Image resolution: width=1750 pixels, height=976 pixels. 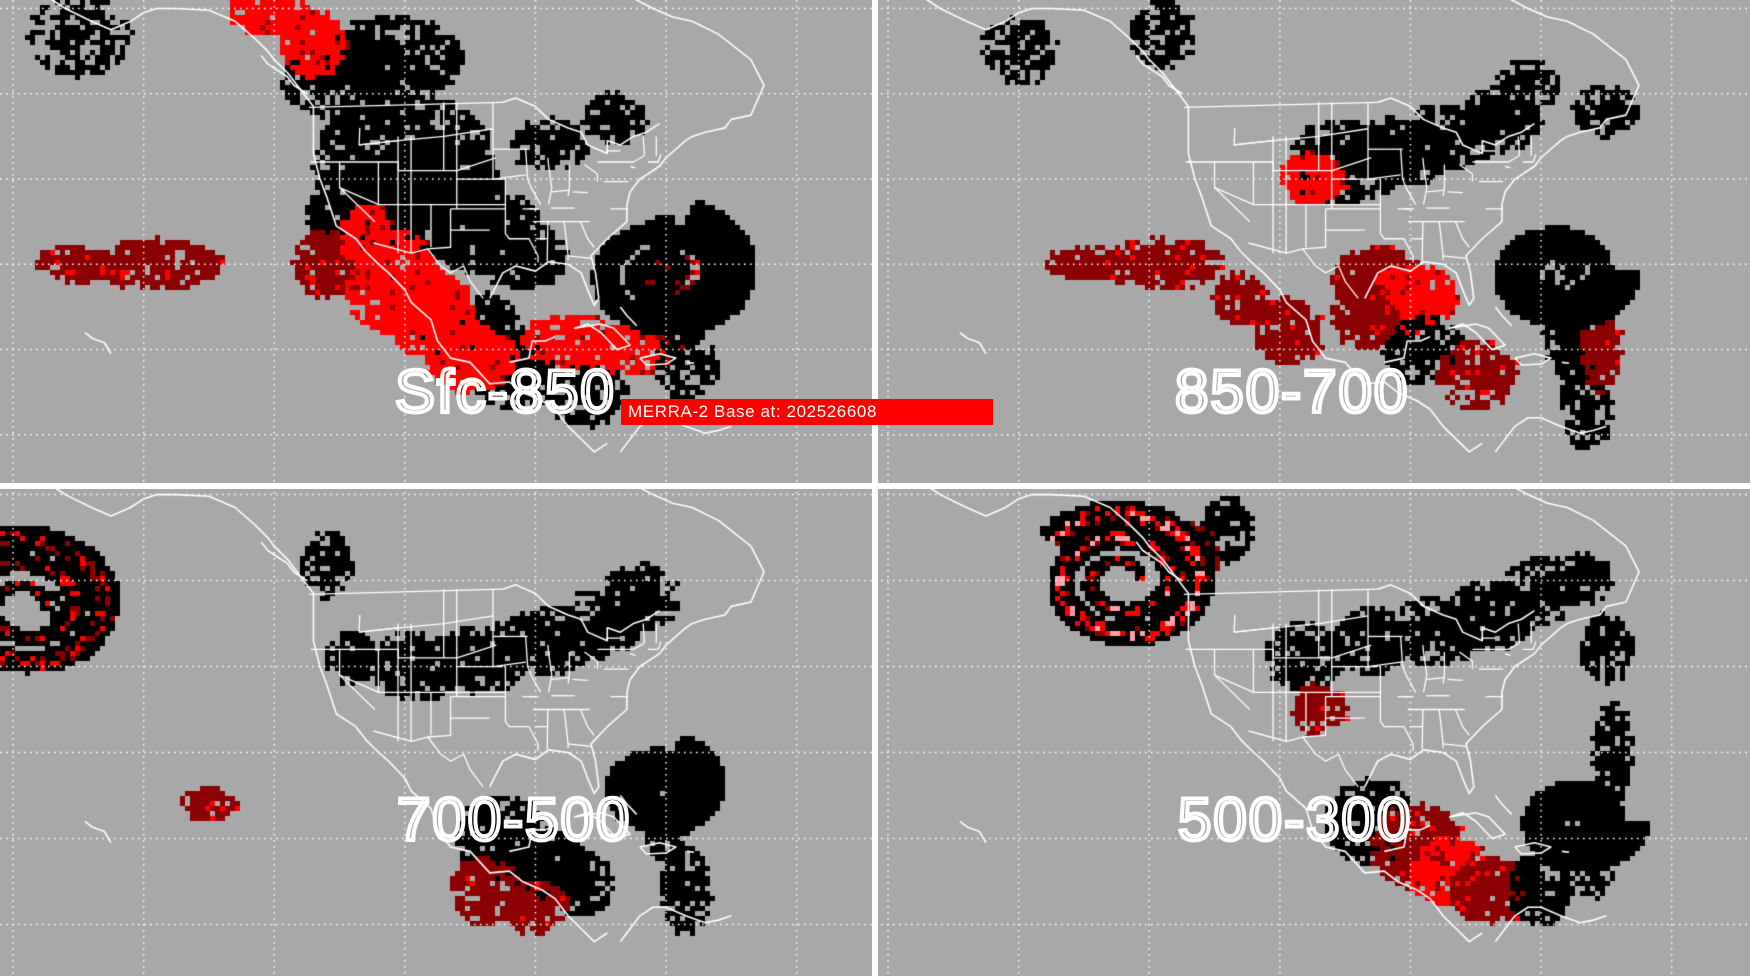 What do you see at coordinates (875, 486) in the screenshot?
I see `panel-divider-horizontal` at bounding box center [875, 486].